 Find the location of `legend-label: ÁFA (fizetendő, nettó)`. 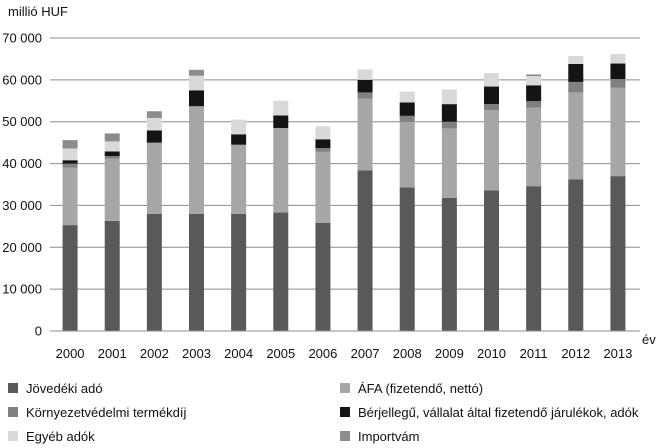

legend-label: ÁFA (fizetendő, nettó) is located at coordinates (421, 388).